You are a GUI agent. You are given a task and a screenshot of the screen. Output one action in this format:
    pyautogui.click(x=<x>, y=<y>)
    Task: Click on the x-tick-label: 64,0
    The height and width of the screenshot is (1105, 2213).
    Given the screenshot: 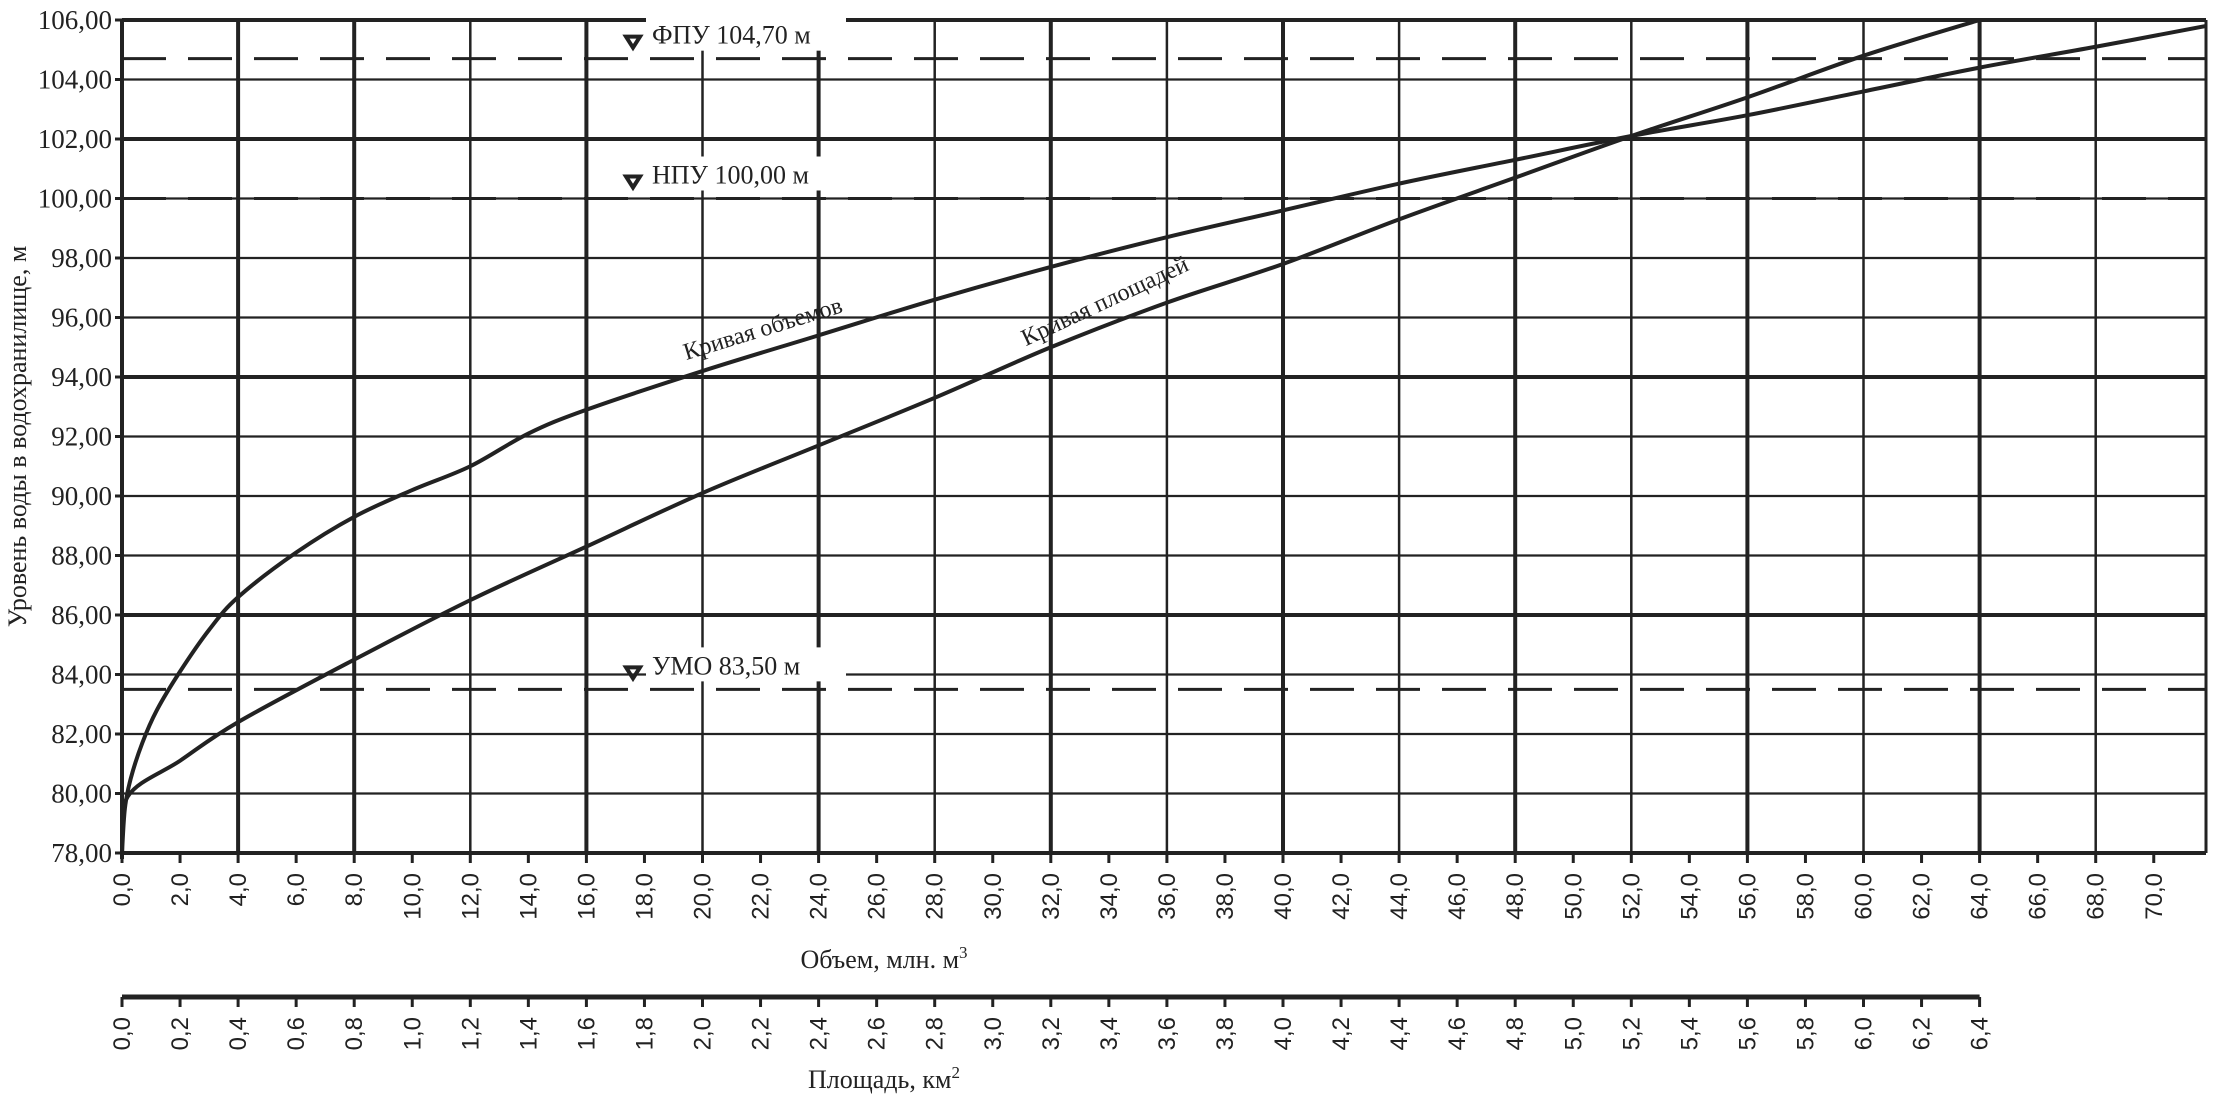 What is the action you would take?
    pyautogui.click(x=1980, y=896)
    